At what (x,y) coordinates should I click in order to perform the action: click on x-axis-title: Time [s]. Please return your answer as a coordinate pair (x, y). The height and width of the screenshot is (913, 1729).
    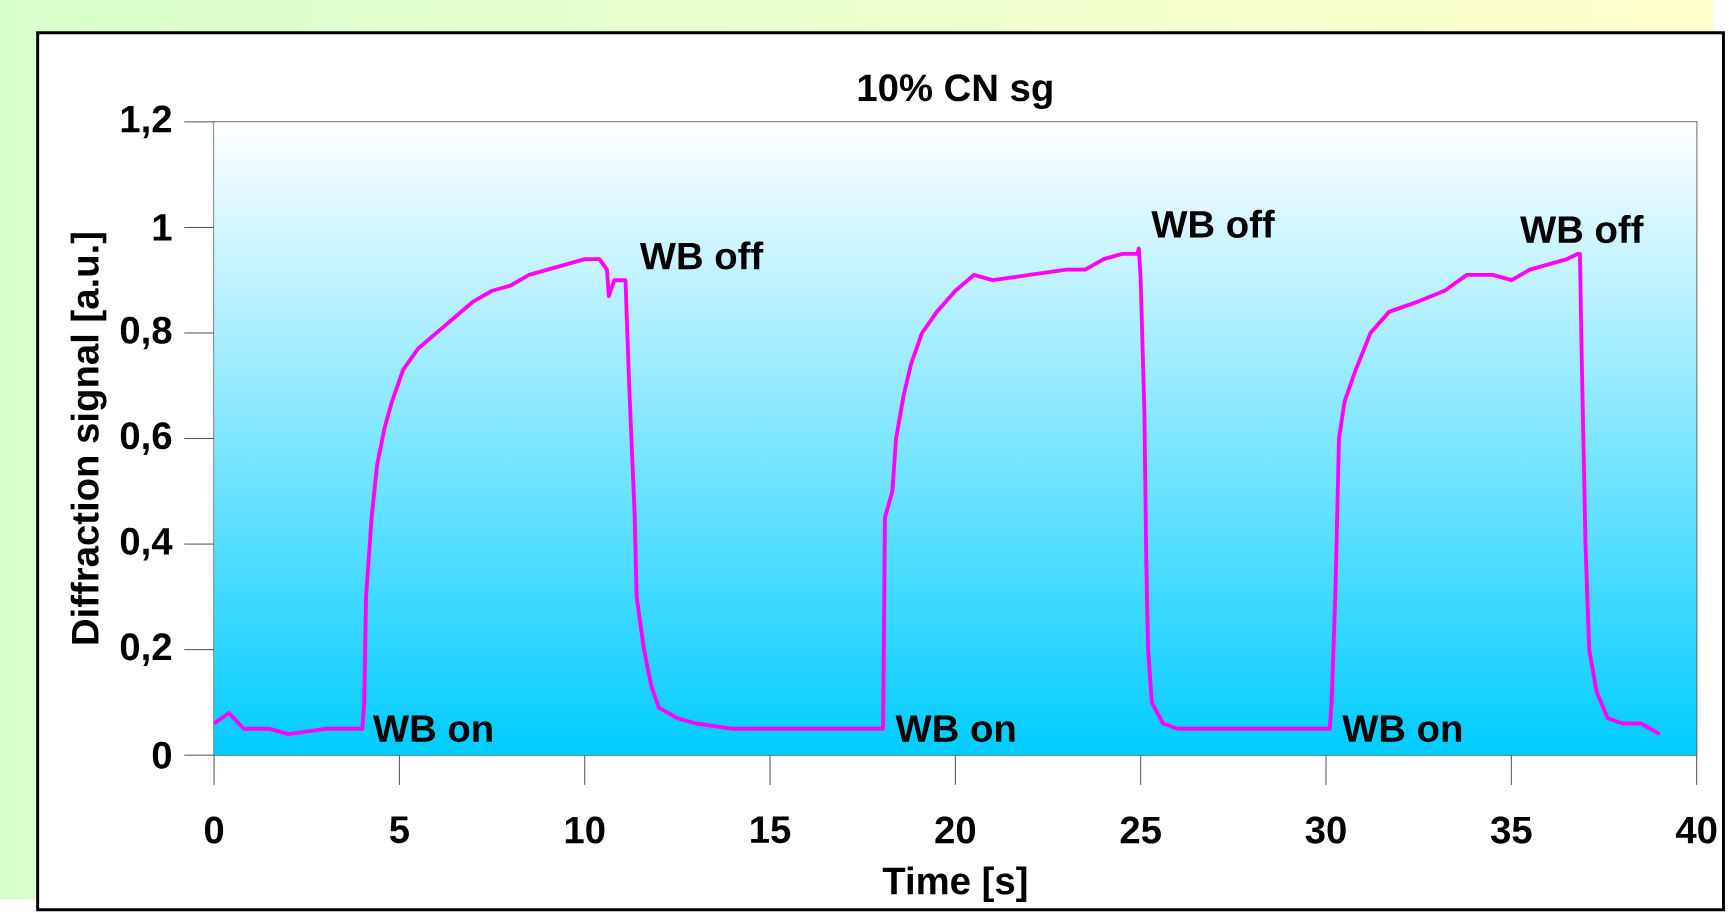
    Looking at the image, I should click on (954, 884).